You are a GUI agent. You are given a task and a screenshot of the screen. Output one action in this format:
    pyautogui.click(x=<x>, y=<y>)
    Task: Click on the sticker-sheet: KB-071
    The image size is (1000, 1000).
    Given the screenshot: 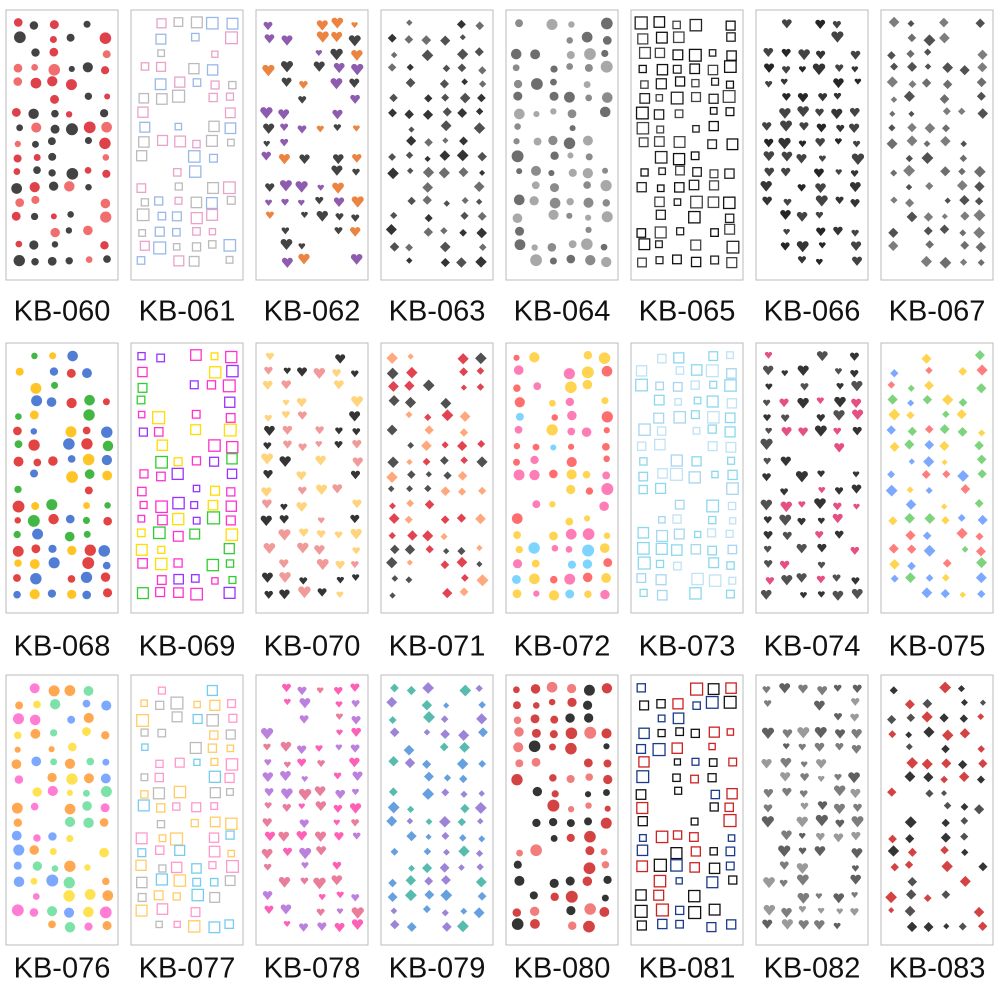 What is the action you would take?
    pyautogui.click(x=437, y=502)
    